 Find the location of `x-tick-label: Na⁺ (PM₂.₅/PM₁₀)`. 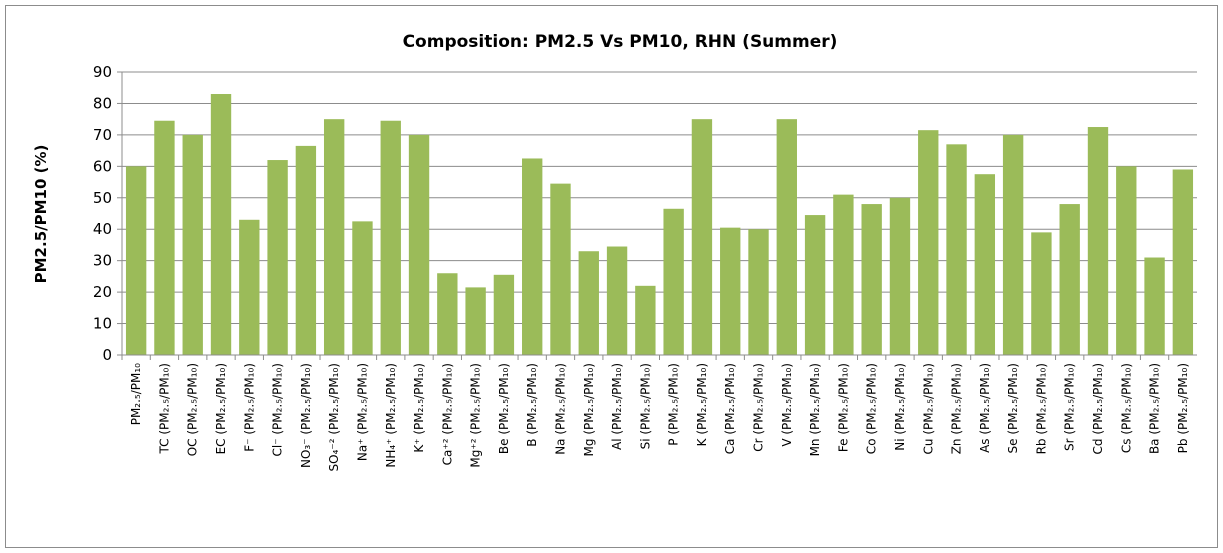

x-tick-label: Na⁺ (PM₂.₅/PM₁₀) is located at coordinates (362, 412).